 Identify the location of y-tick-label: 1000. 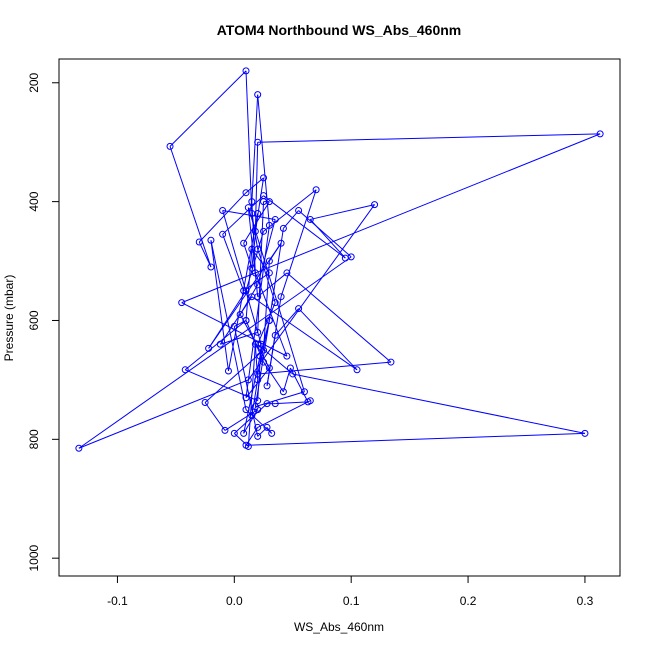
(34, 558).